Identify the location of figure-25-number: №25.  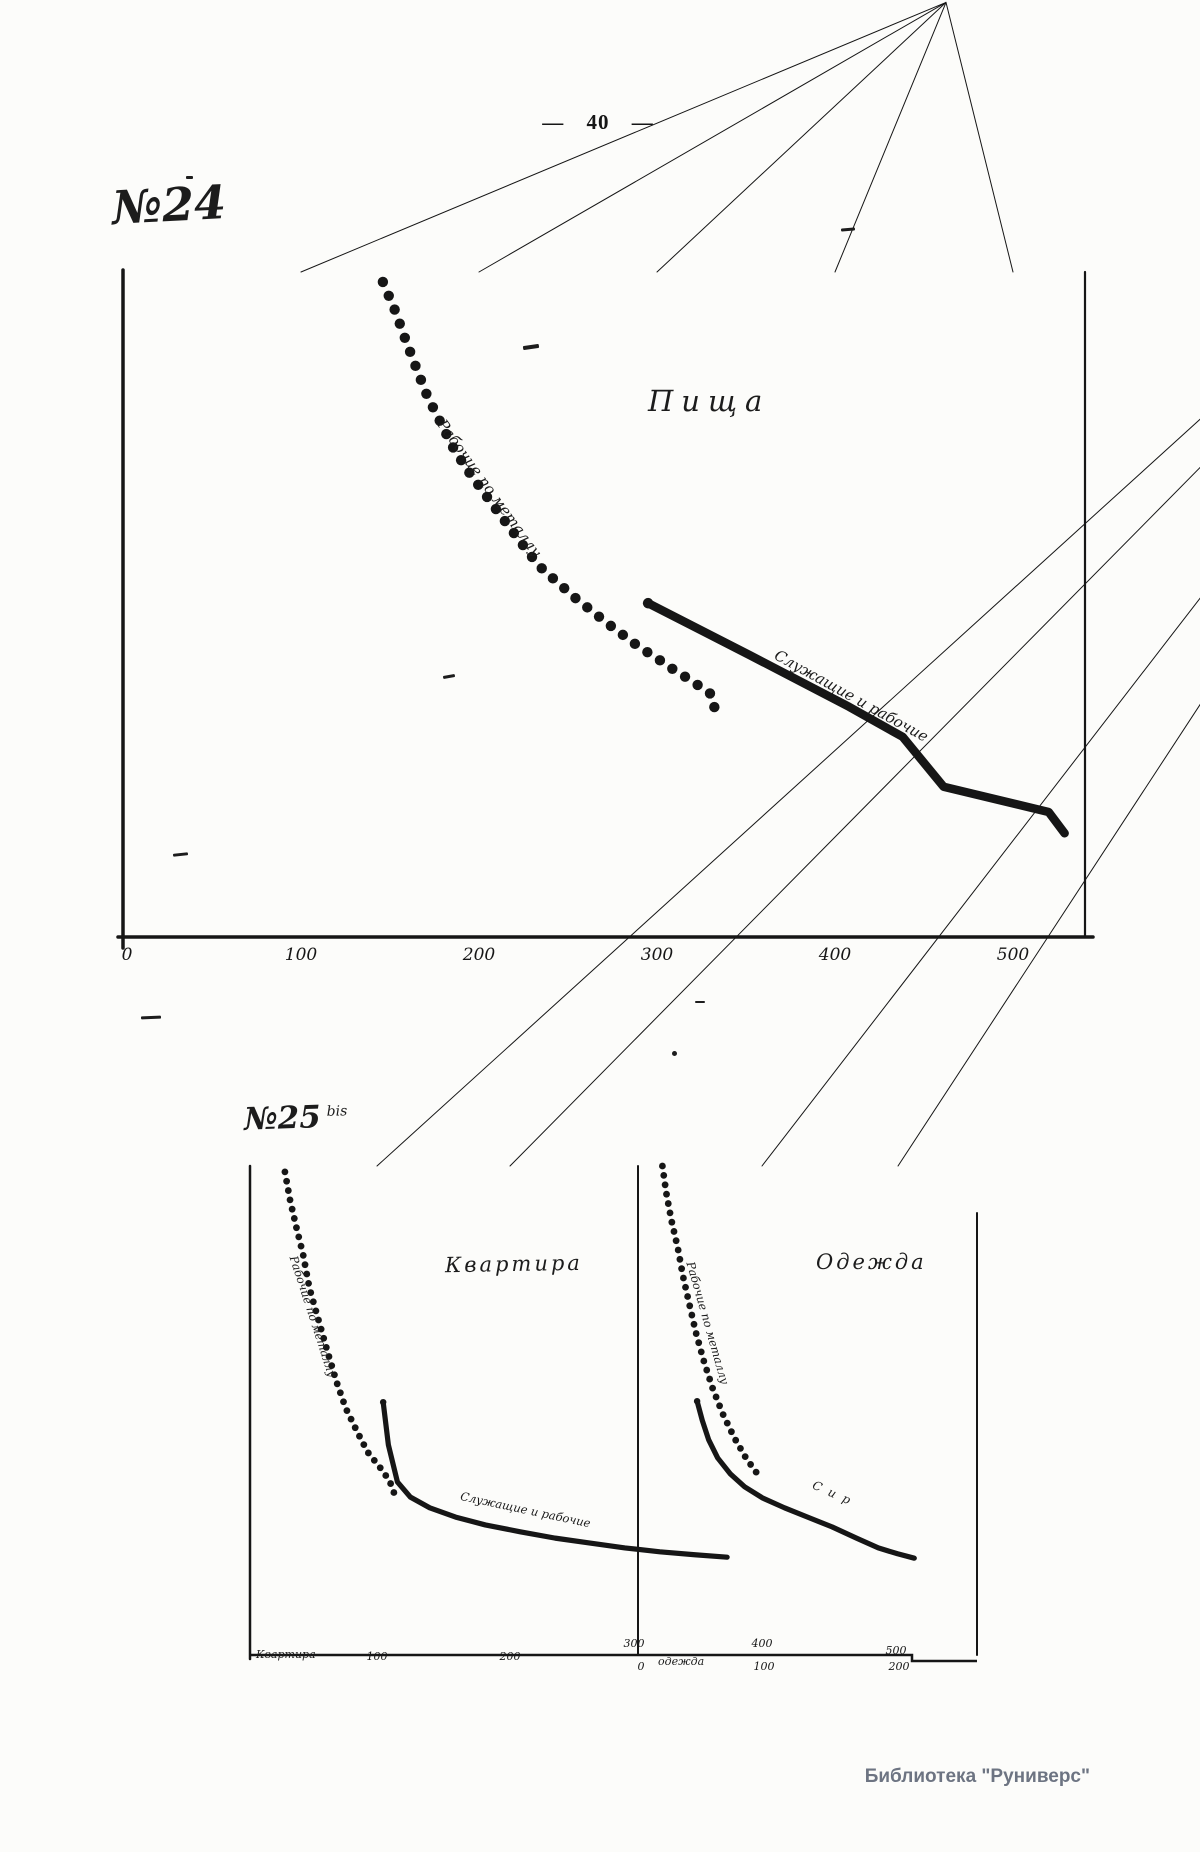
(282, 1118).